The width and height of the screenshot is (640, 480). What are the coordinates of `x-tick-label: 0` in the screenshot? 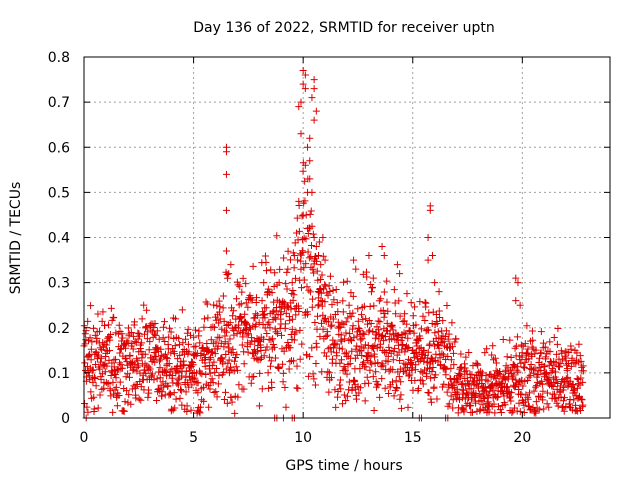 It's located at (84, 438).